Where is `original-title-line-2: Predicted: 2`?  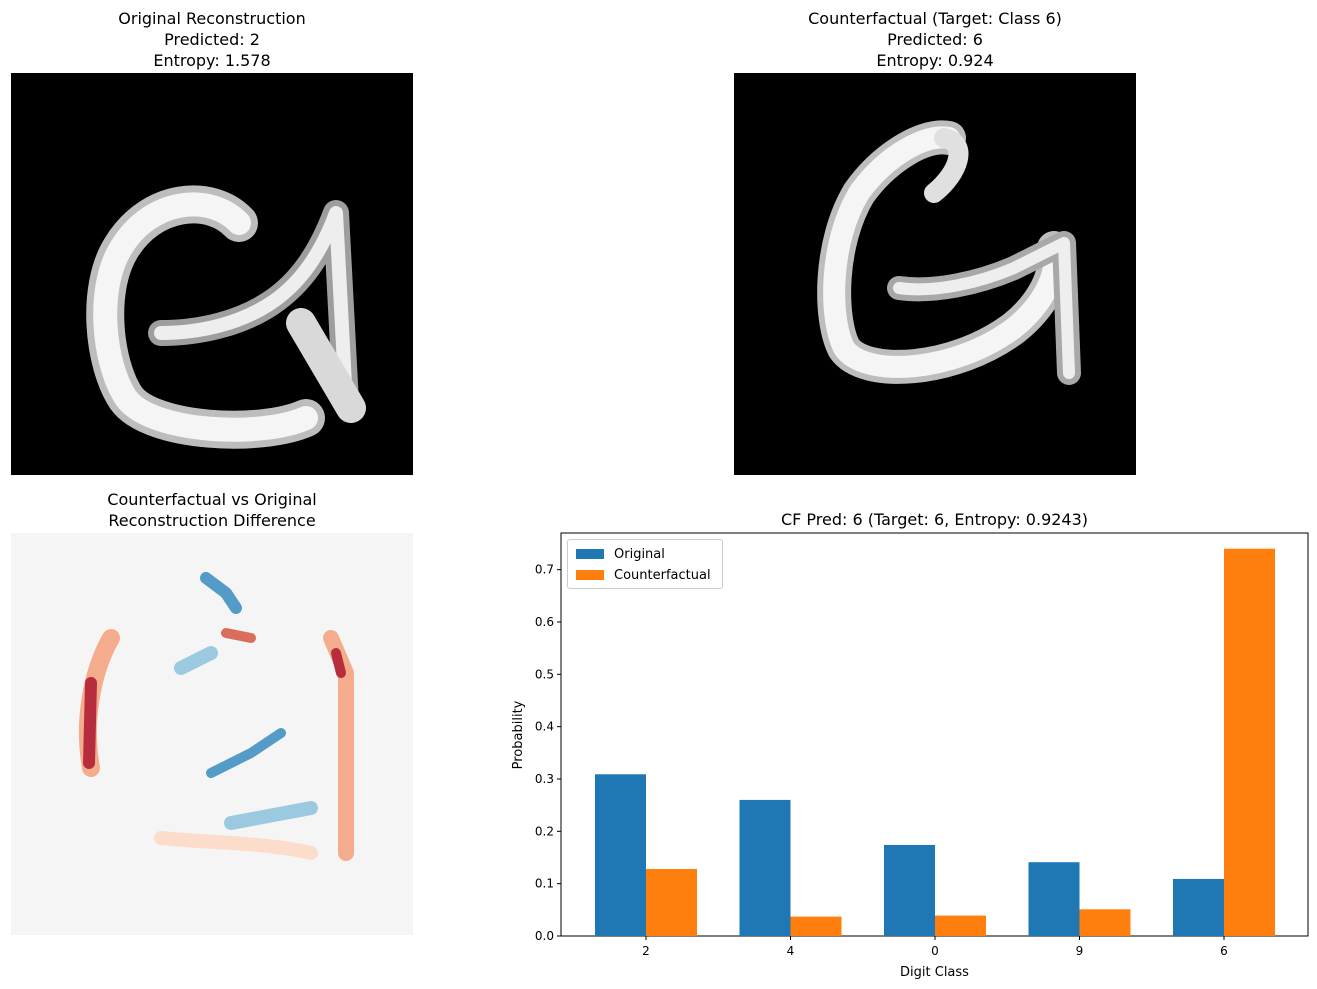 original-title-line-2: Predicted: 2 is located at coordinates (212, 39).